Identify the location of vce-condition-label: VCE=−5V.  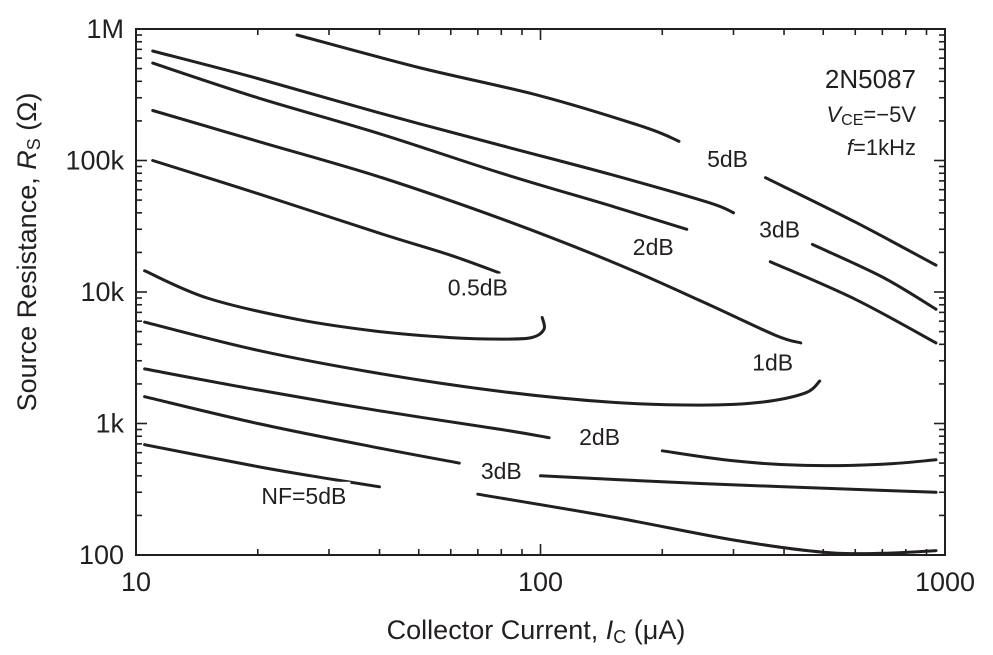
(871, 115).